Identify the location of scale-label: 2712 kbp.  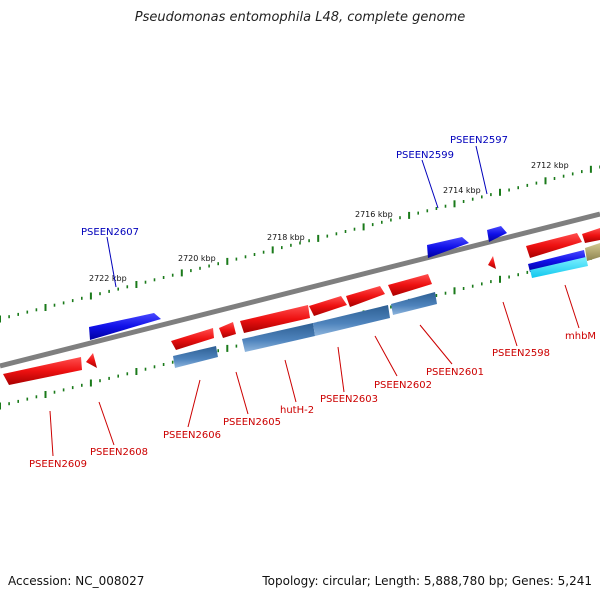
(550, 165).